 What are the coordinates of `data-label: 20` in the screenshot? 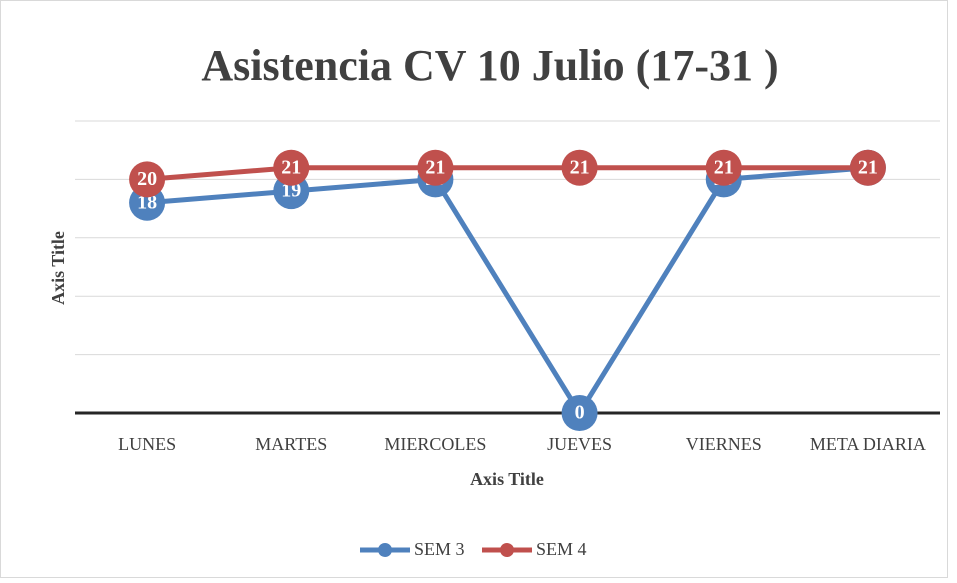 It's located at (147, 179).